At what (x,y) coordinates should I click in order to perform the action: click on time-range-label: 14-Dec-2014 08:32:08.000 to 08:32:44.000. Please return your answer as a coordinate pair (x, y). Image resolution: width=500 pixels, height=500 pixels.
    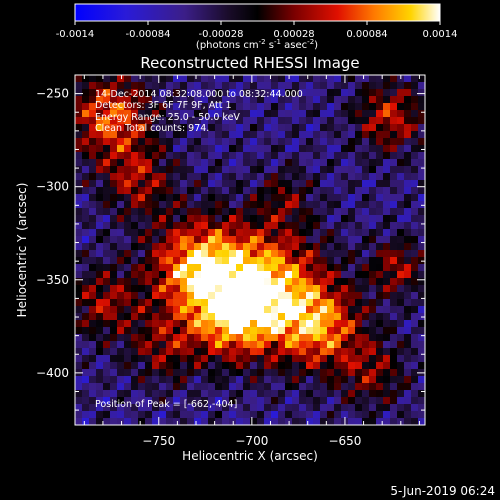
    Looking at the image, I should click on (199, 94).